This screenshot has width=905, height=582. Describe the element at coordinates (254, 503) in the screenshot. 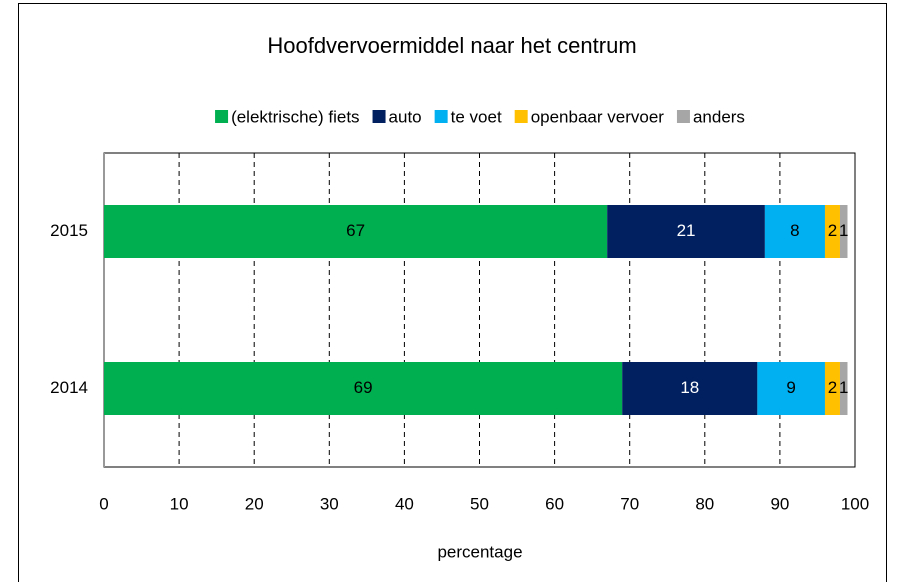

I see `x-tick-label: 20` at that location.